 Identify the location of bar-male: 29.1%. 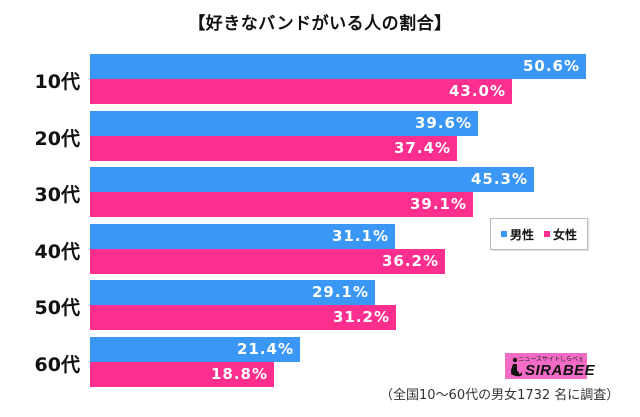
(232, 292).